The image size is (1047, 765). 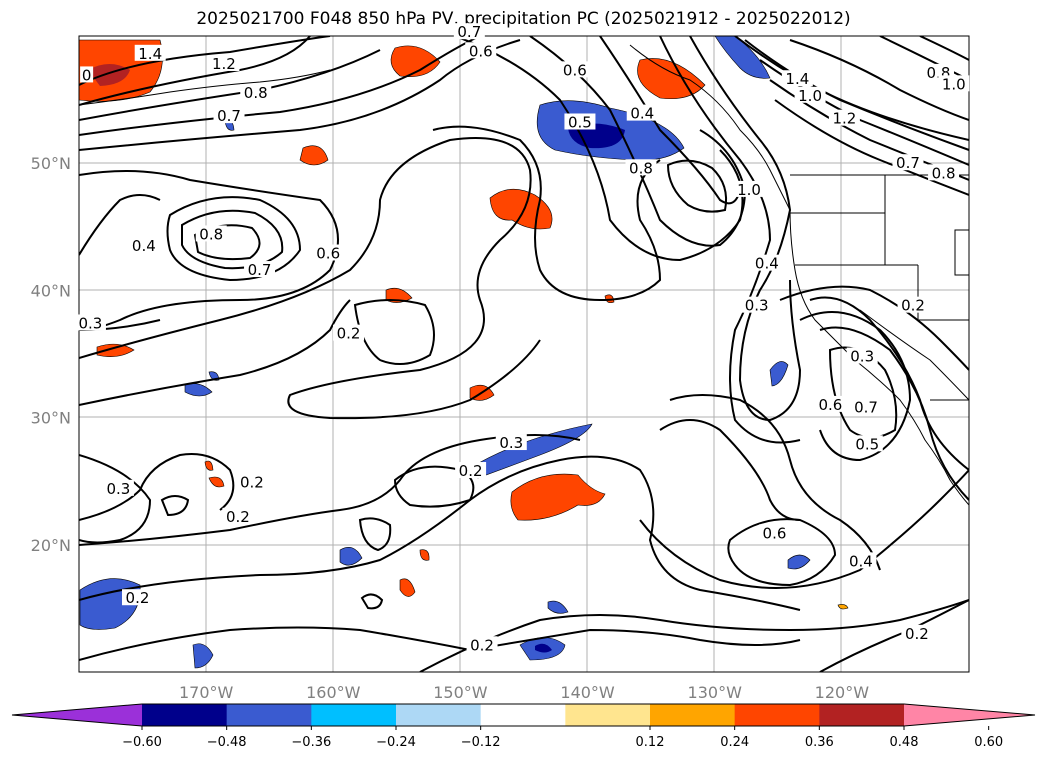 I want to click on lat-label: 50°N, so click(x=51, y=163).